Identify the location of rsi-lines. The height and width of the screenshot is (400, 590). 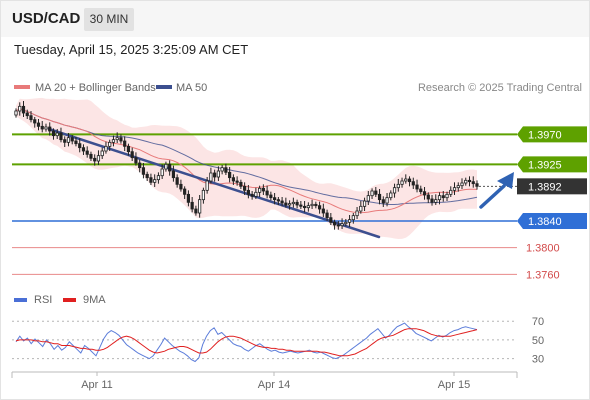
(246, 342).